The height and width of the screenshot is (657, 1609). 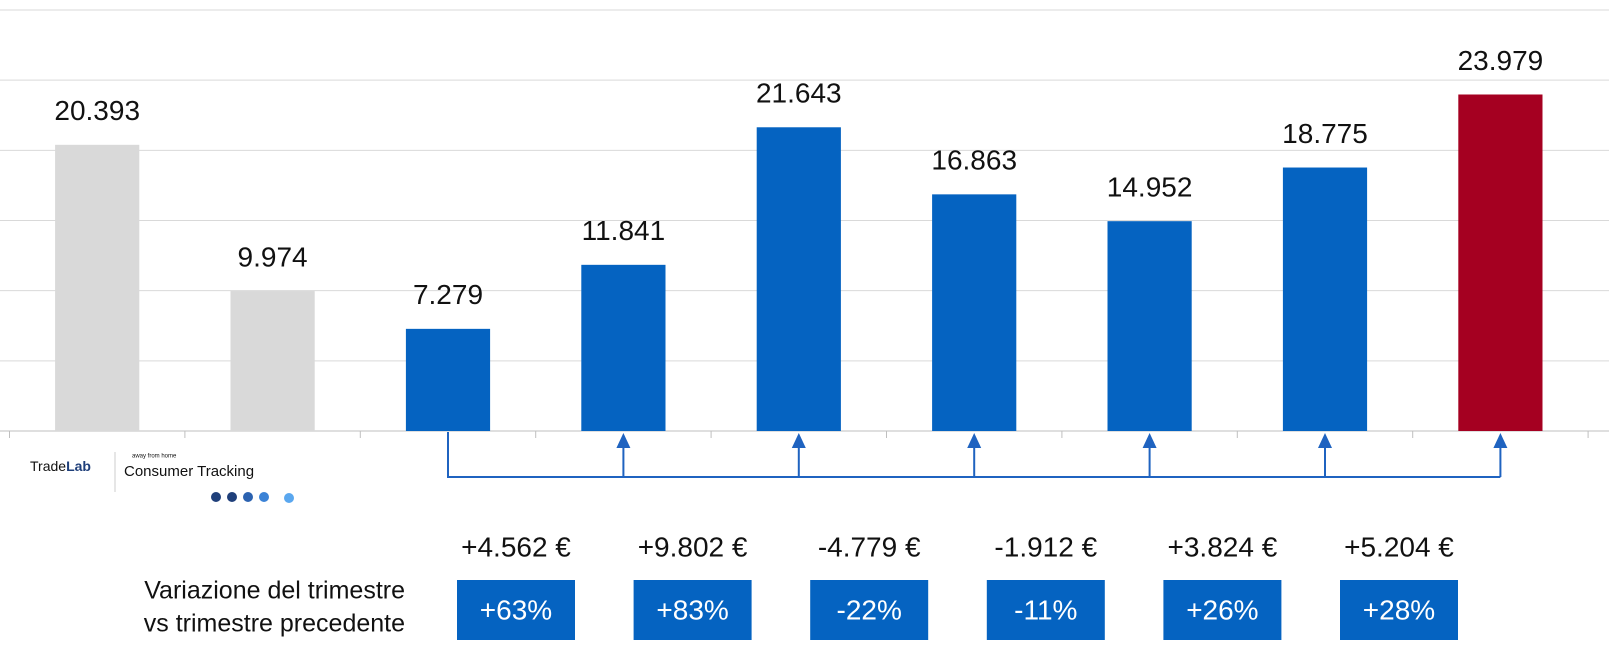 I want to click on percent-label: -22%, so click(x=869, y=609).